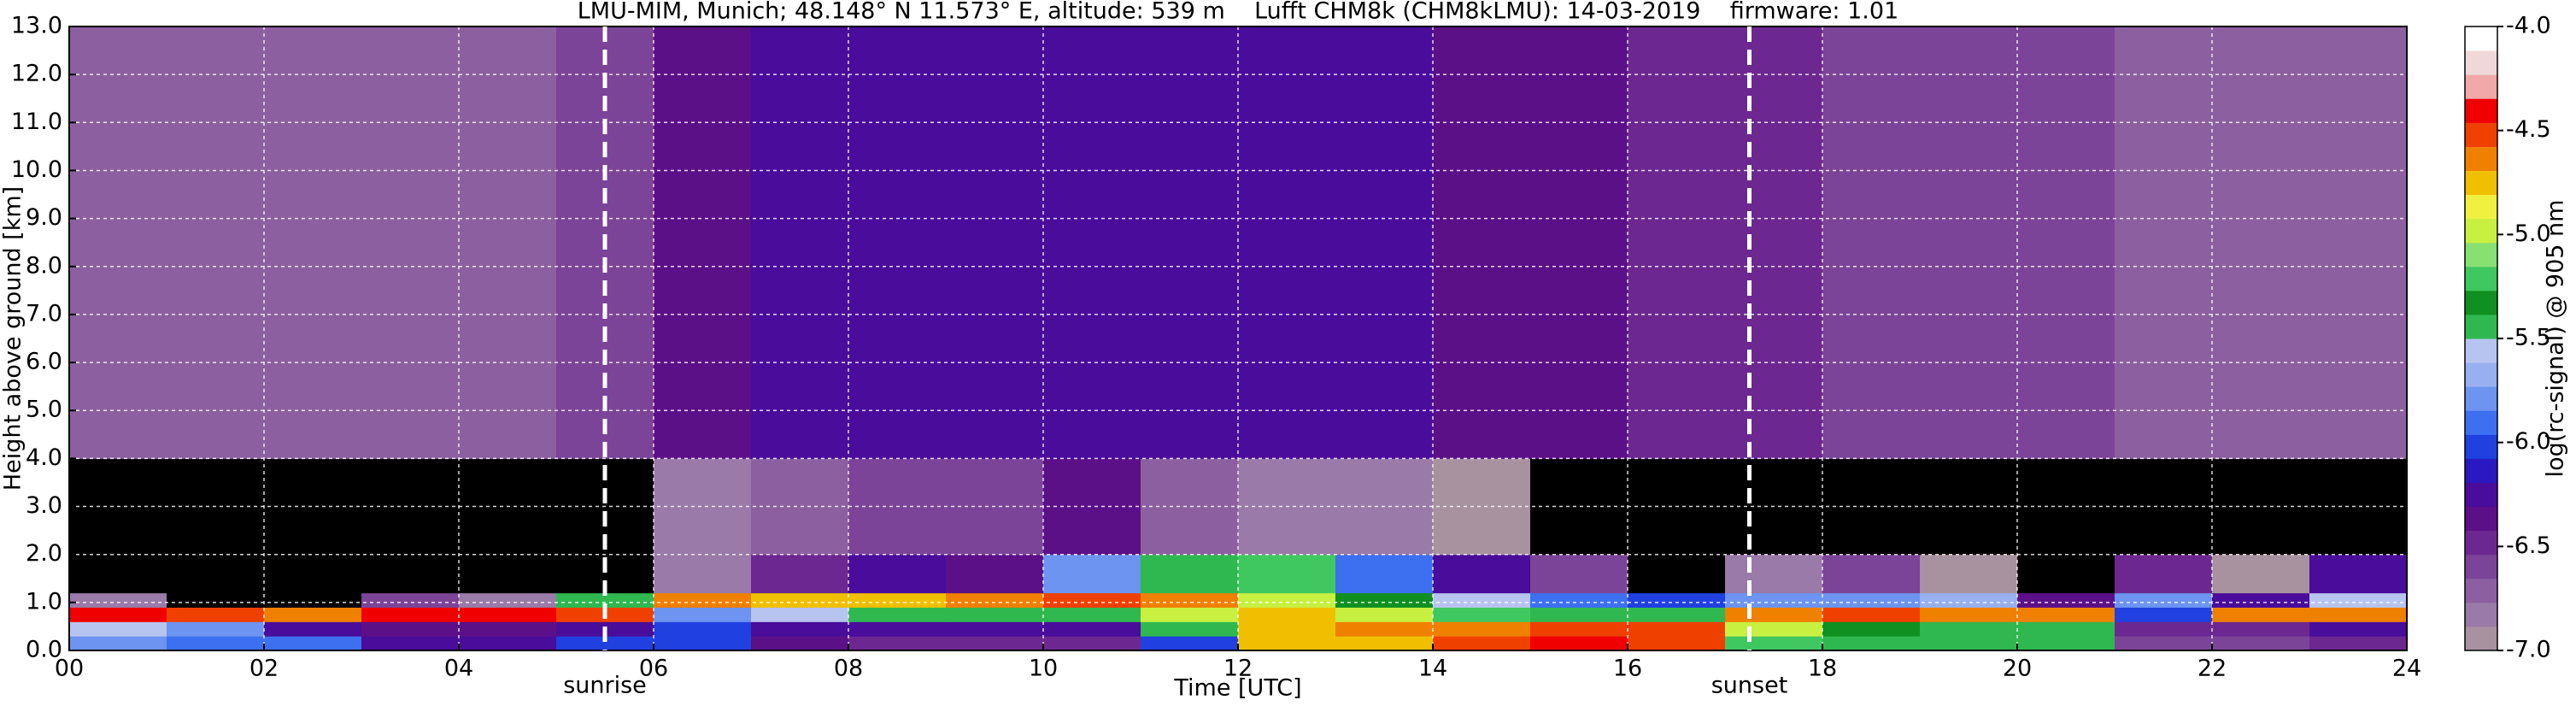 The width and height of the screenshot is (2576, 706). Describe the element at coordinates (2528, 129) in the screenshot. I see `colorbar-tick-label: -4.5` at that location.